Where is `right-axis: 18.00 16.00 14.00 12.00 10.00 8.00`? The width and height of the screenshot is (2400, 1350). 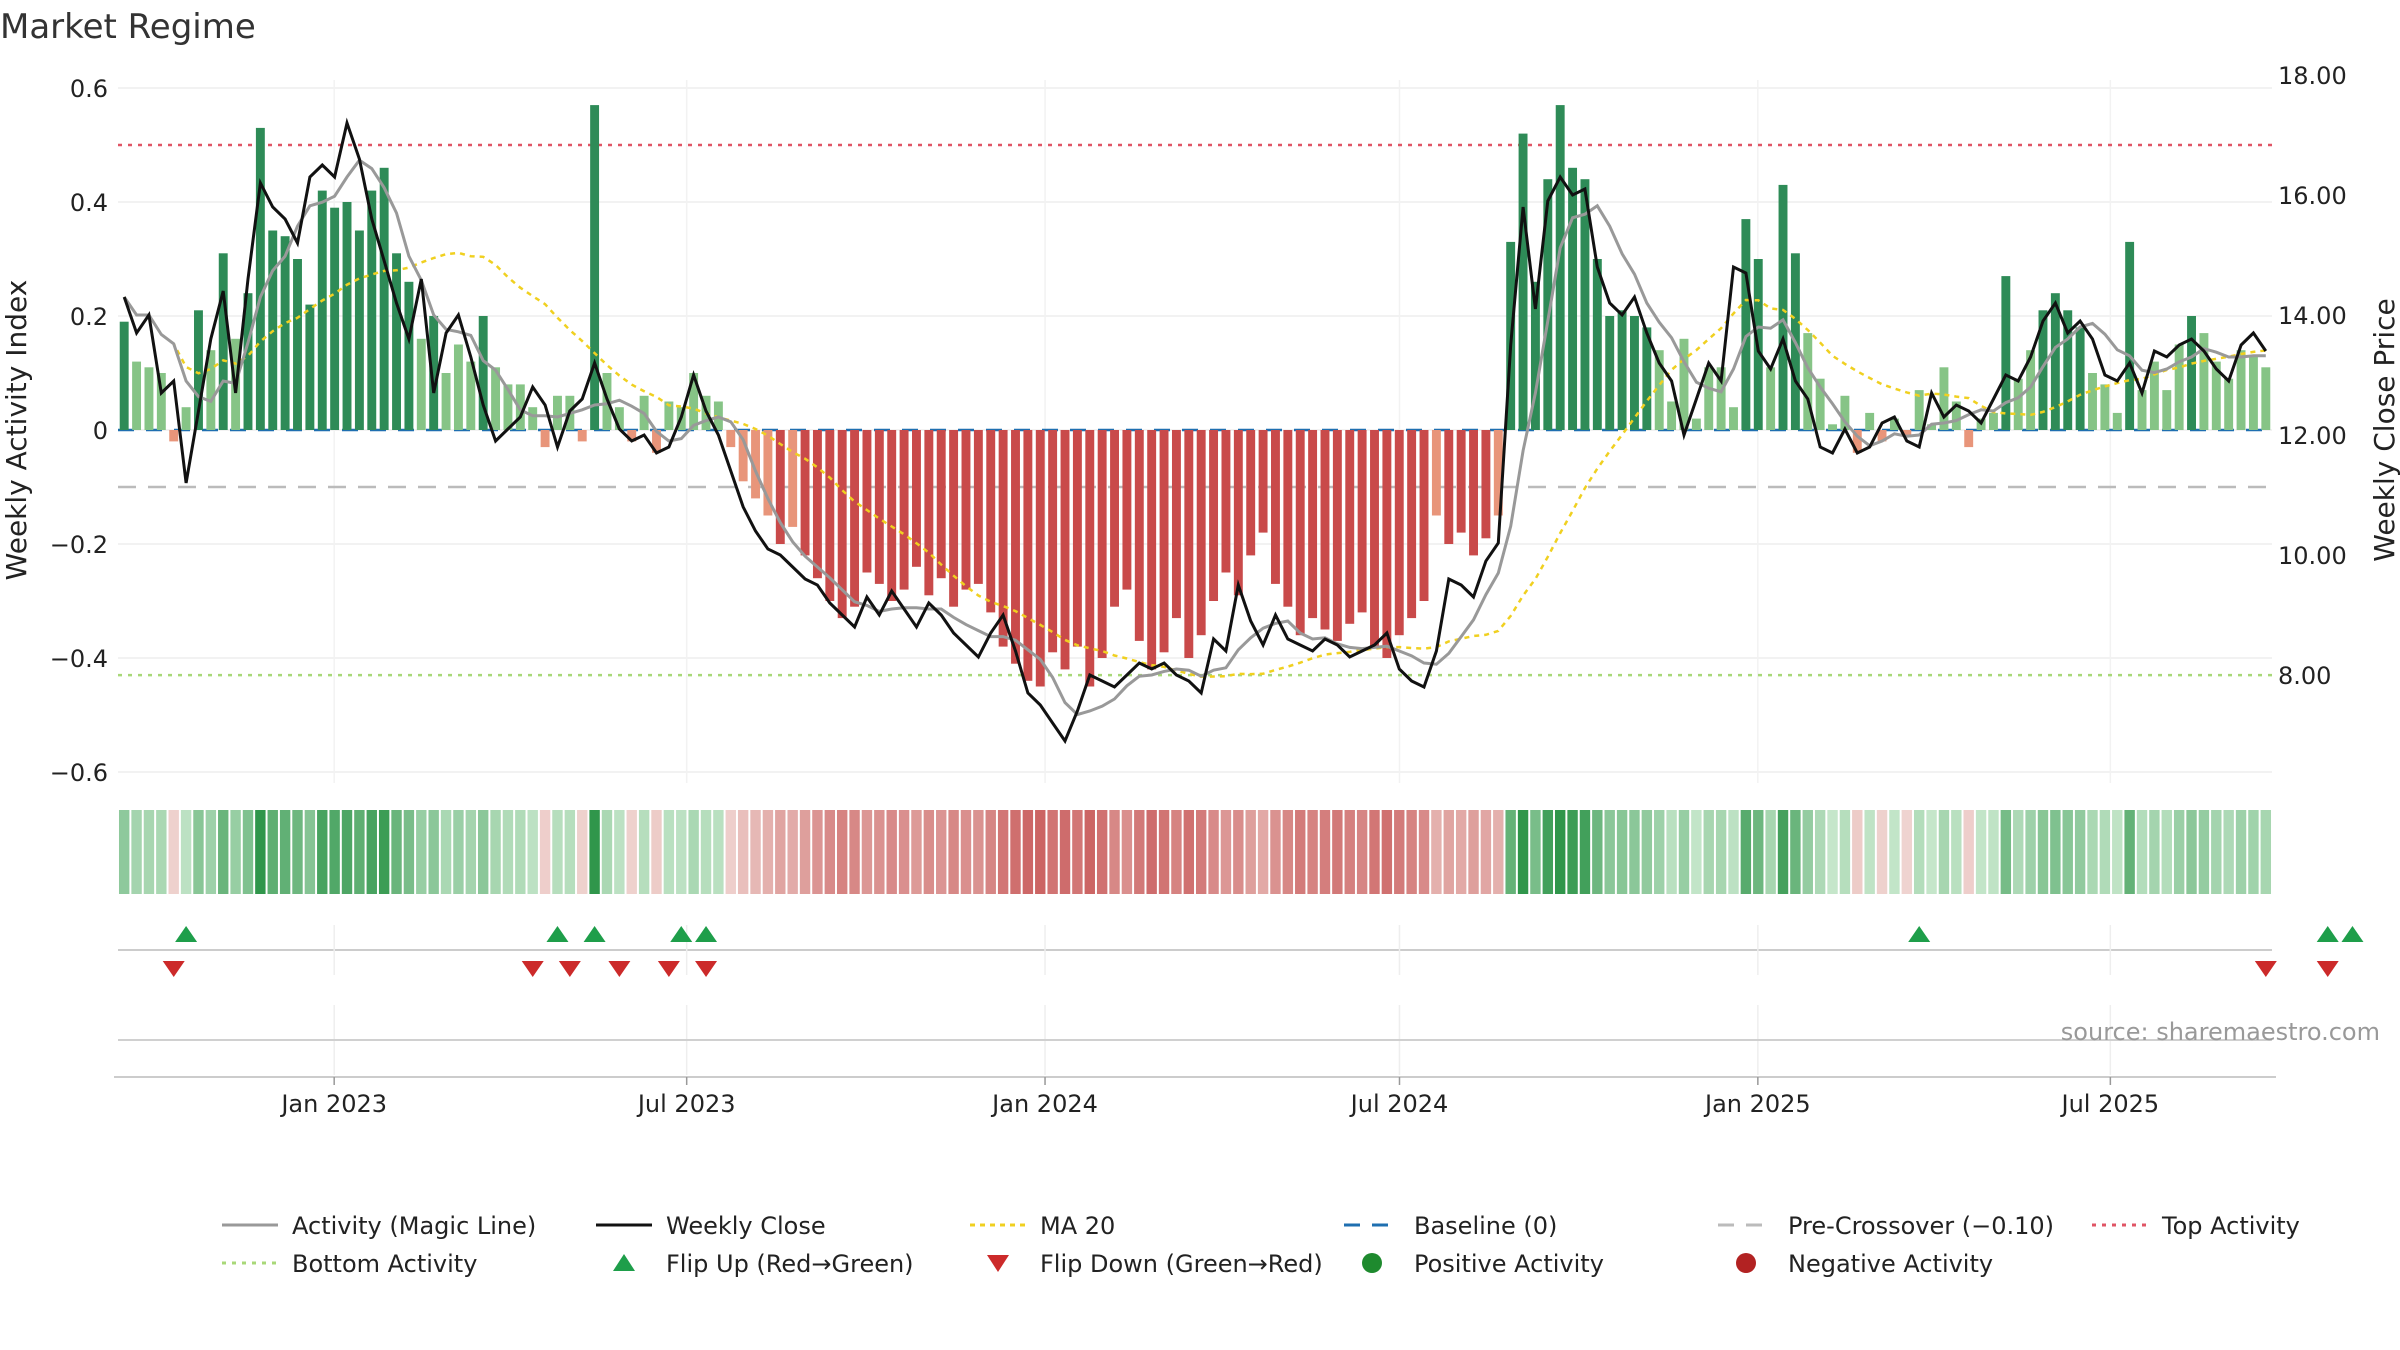
right-axis: 18.00 16.00 14.00 12.00 10.00 8.00 is located at coordinates (2312, 376).